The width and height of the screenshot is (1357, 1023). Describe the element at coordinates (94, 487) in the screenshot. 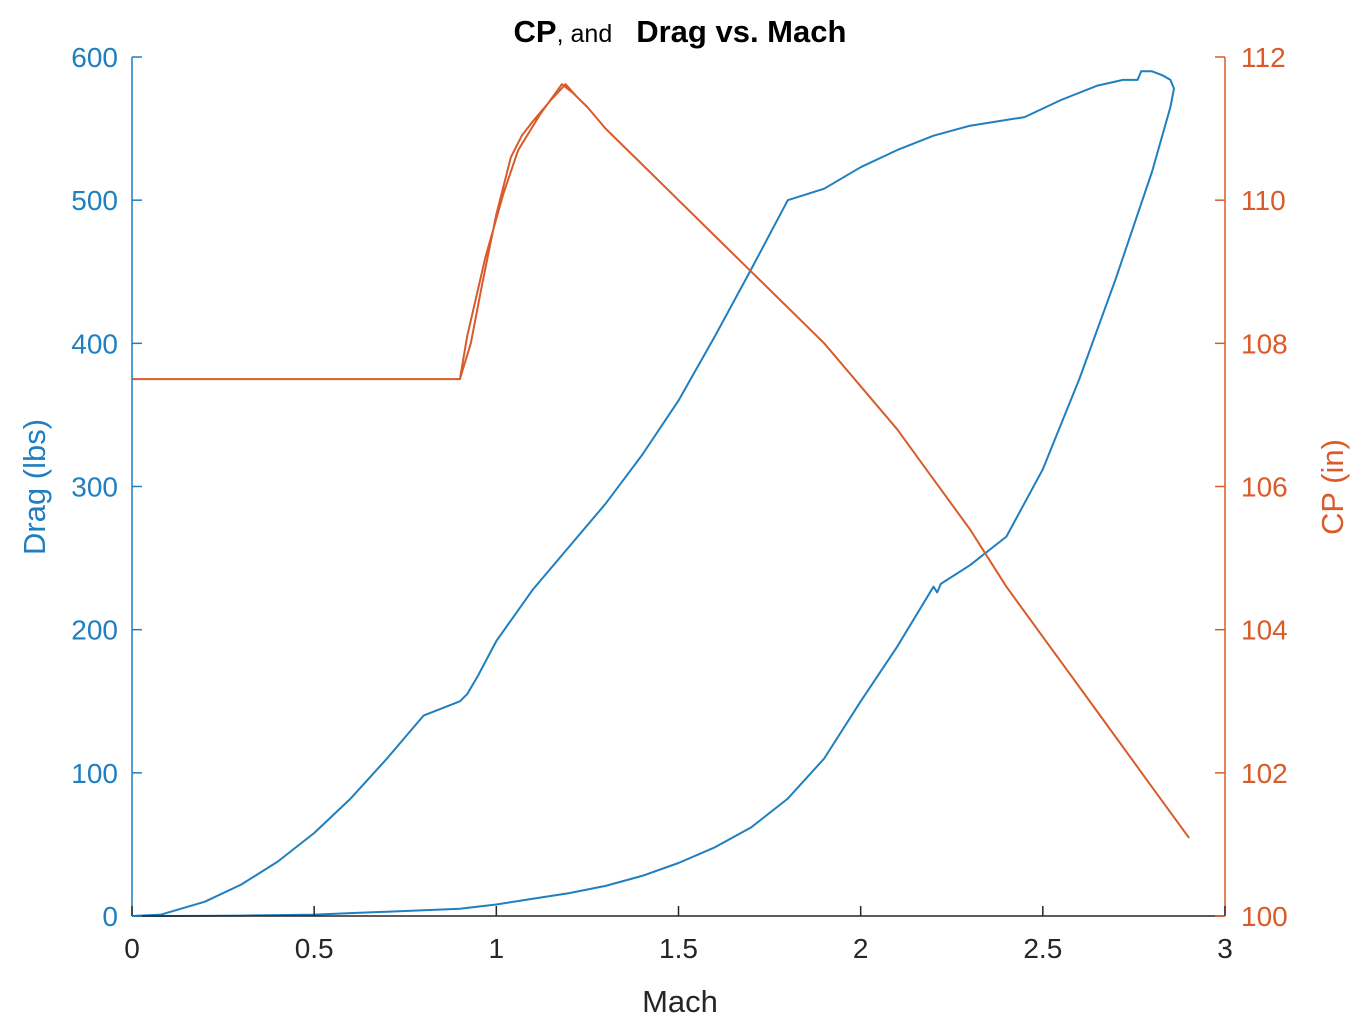

I see `y-left-tick-label: 300` at that location.